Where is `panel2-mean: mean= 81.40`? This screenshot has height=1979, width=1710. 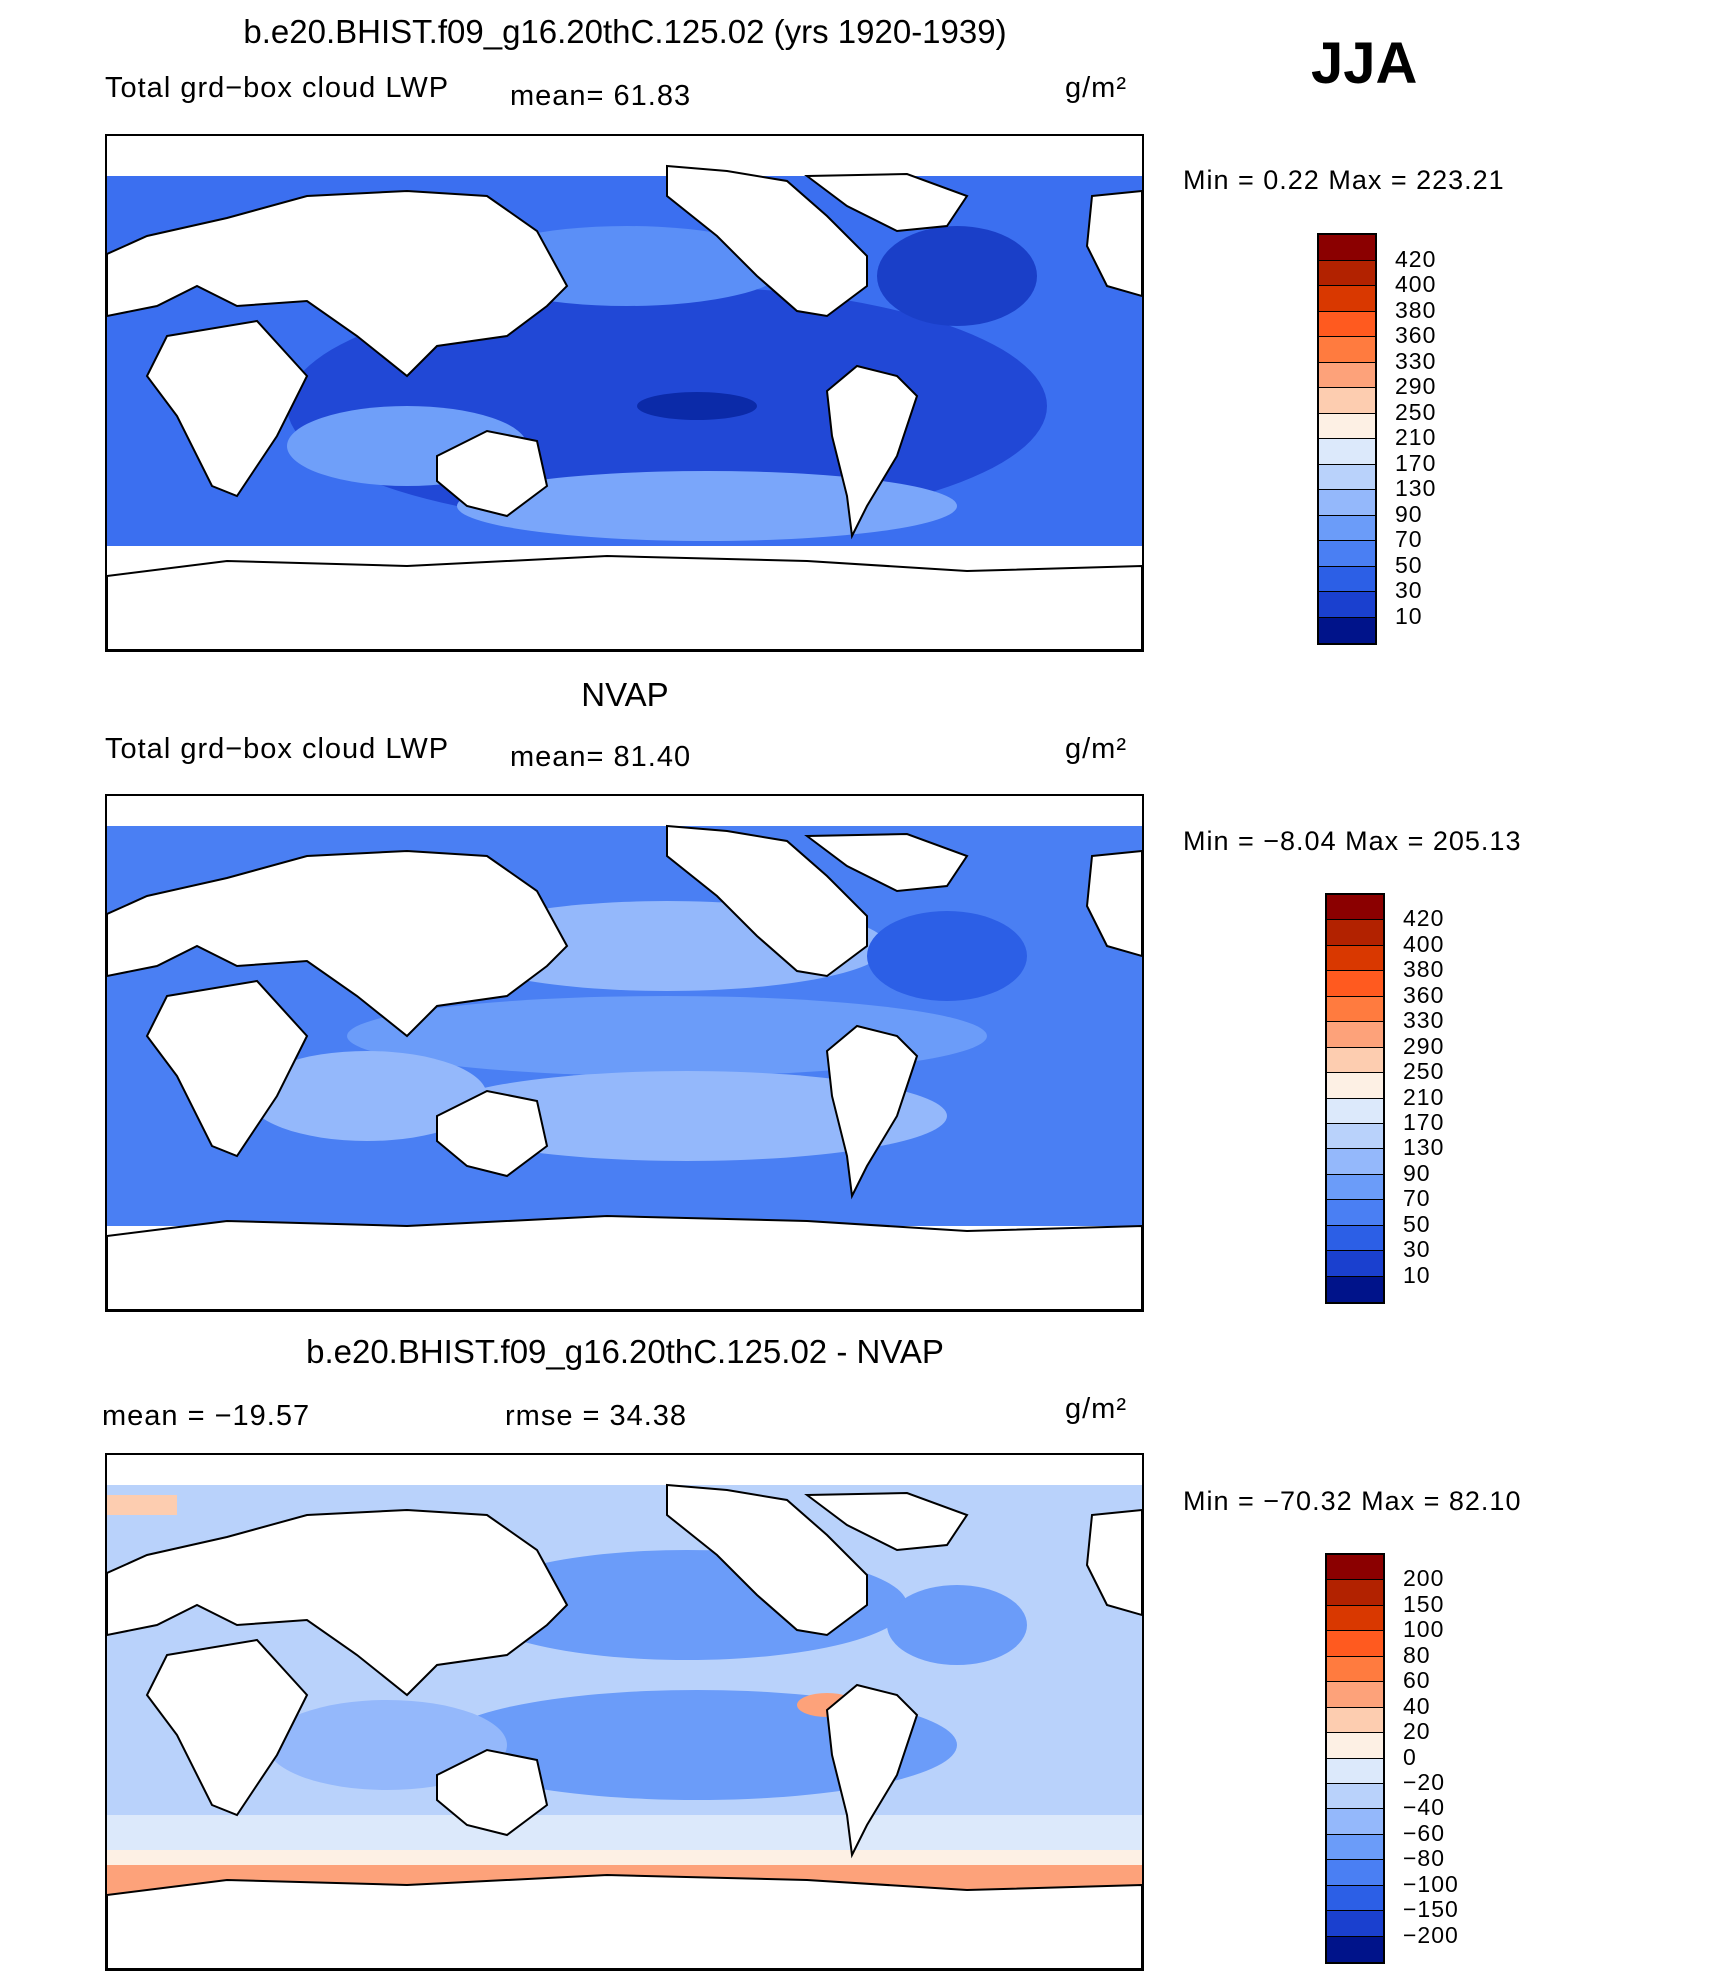
panel2-mean: mean= 81.40 is located at coordinates (601, 757).